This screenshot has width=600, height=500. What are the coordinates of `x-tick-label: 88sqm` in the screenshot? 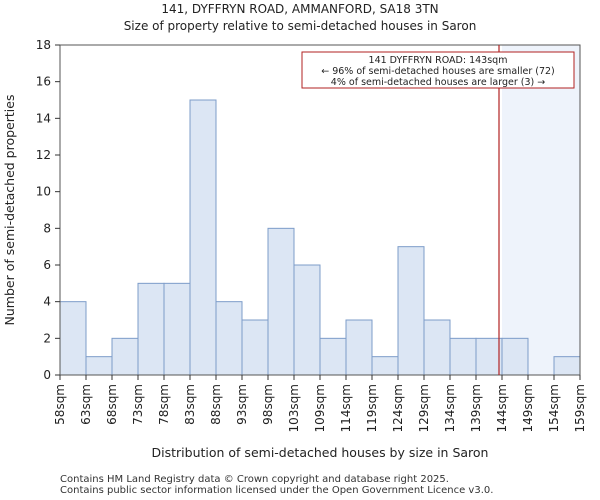 It's located at (216, 404).